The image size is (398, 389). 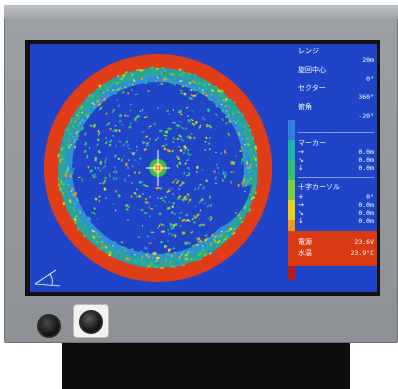 I want to click on range-value: 20m, so click(x=368, y=60).